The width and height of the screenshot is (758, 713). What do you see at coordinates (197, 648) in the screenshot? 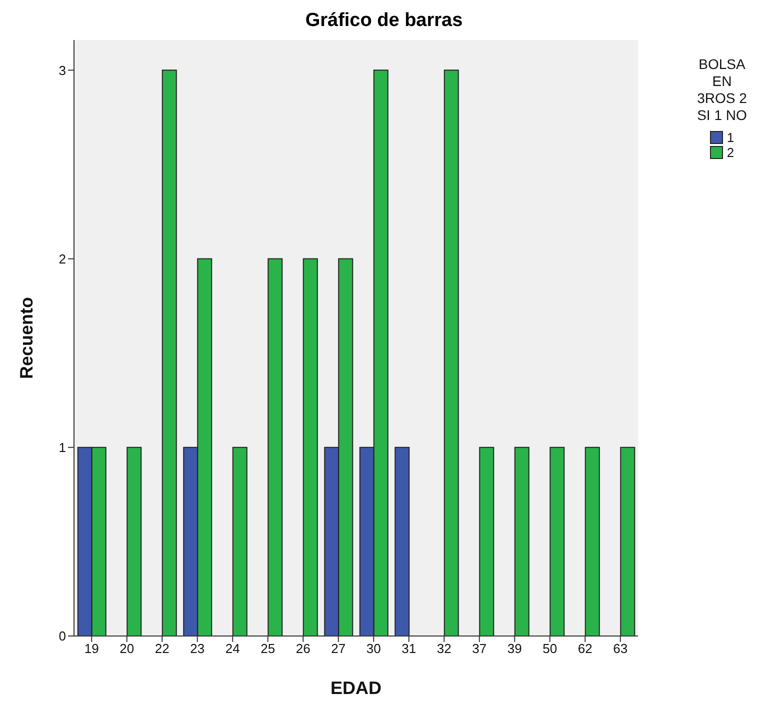
I see `x-tick-label: 23` at bounding box center [197, 648].